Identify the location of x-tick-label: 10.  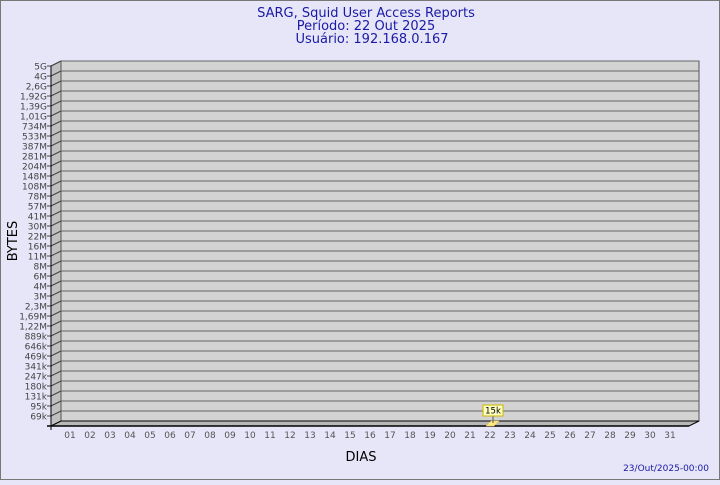
(250, 436).